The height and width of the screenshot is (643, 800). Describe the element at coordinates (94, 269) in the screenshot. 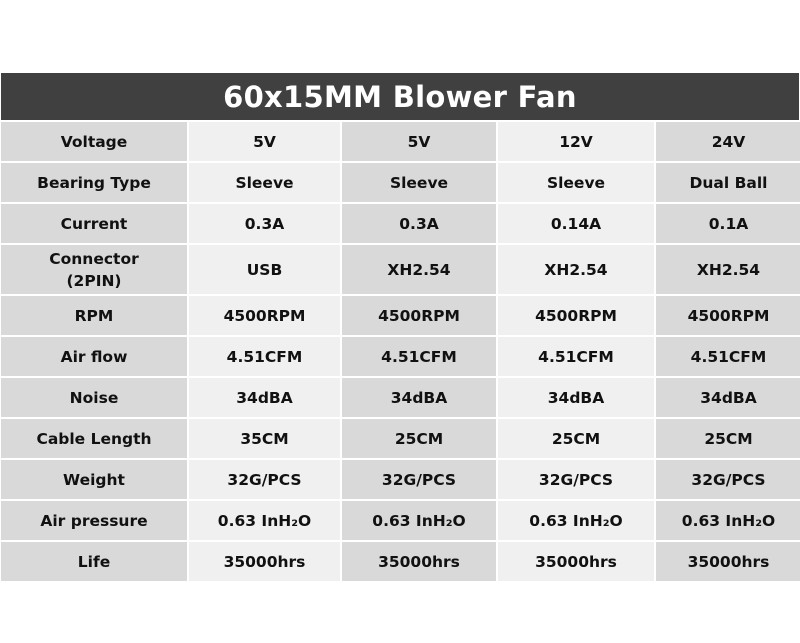

I see `row-label: Connector (2PIN)` at that location.